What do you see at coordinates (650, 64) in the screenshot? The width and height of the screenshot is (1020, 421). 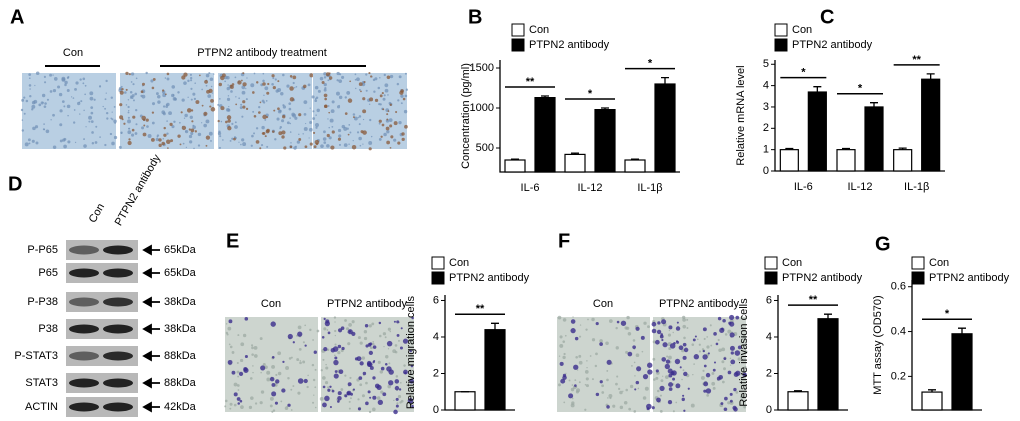 I see `significance: *` at bounding box center [650, 64].